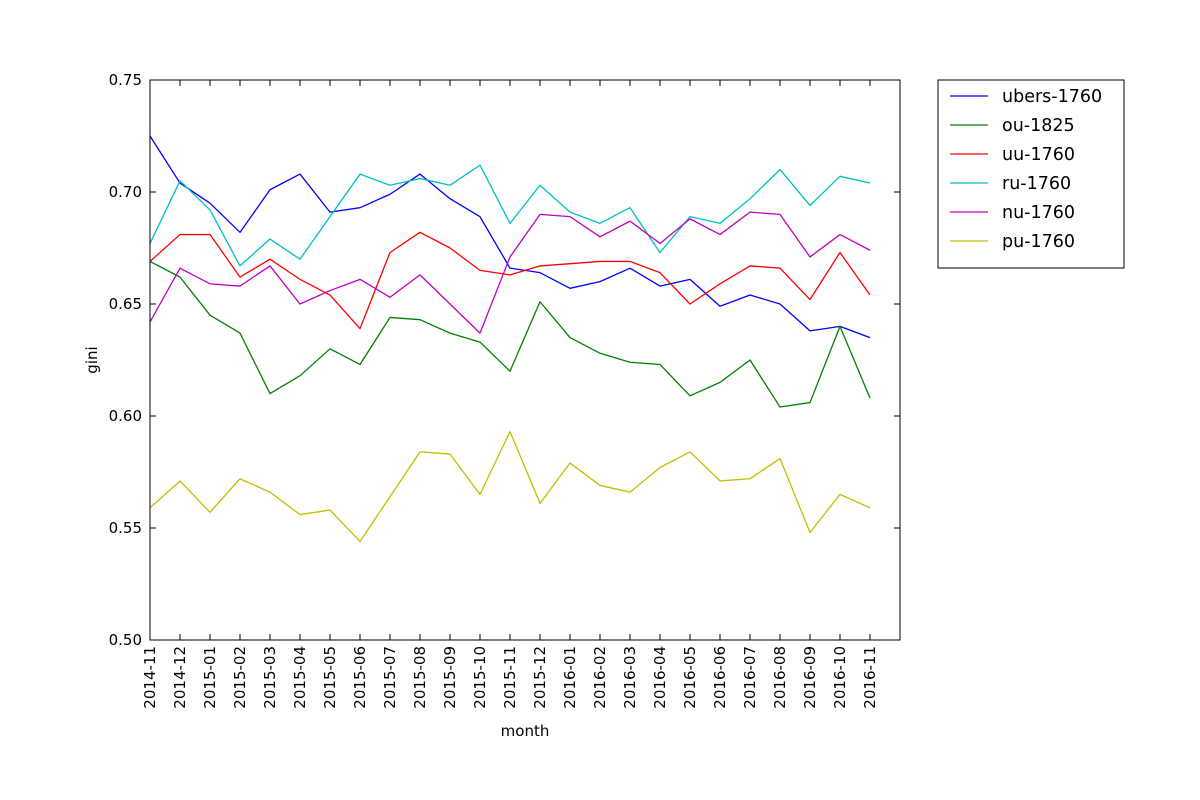 The width and height of the screenshot is (1200, 800). Describe the element at coordinates (420, 677) in the screenshot. I see `x-tick-label: 2015-08` at that location.